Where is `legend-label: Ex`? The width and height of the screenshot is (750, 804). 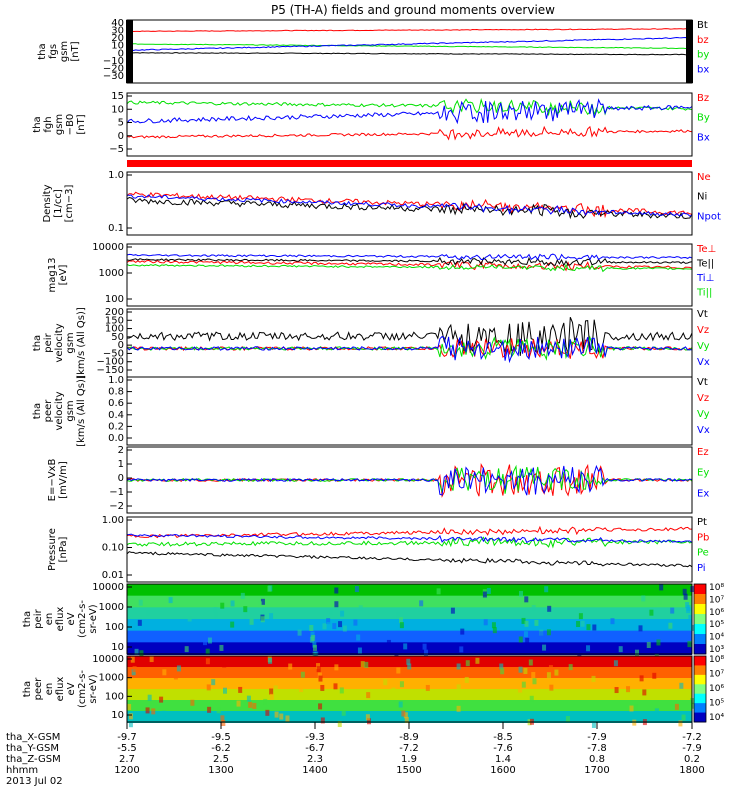
legend-label: Ex is located at coordinates (703, 493).